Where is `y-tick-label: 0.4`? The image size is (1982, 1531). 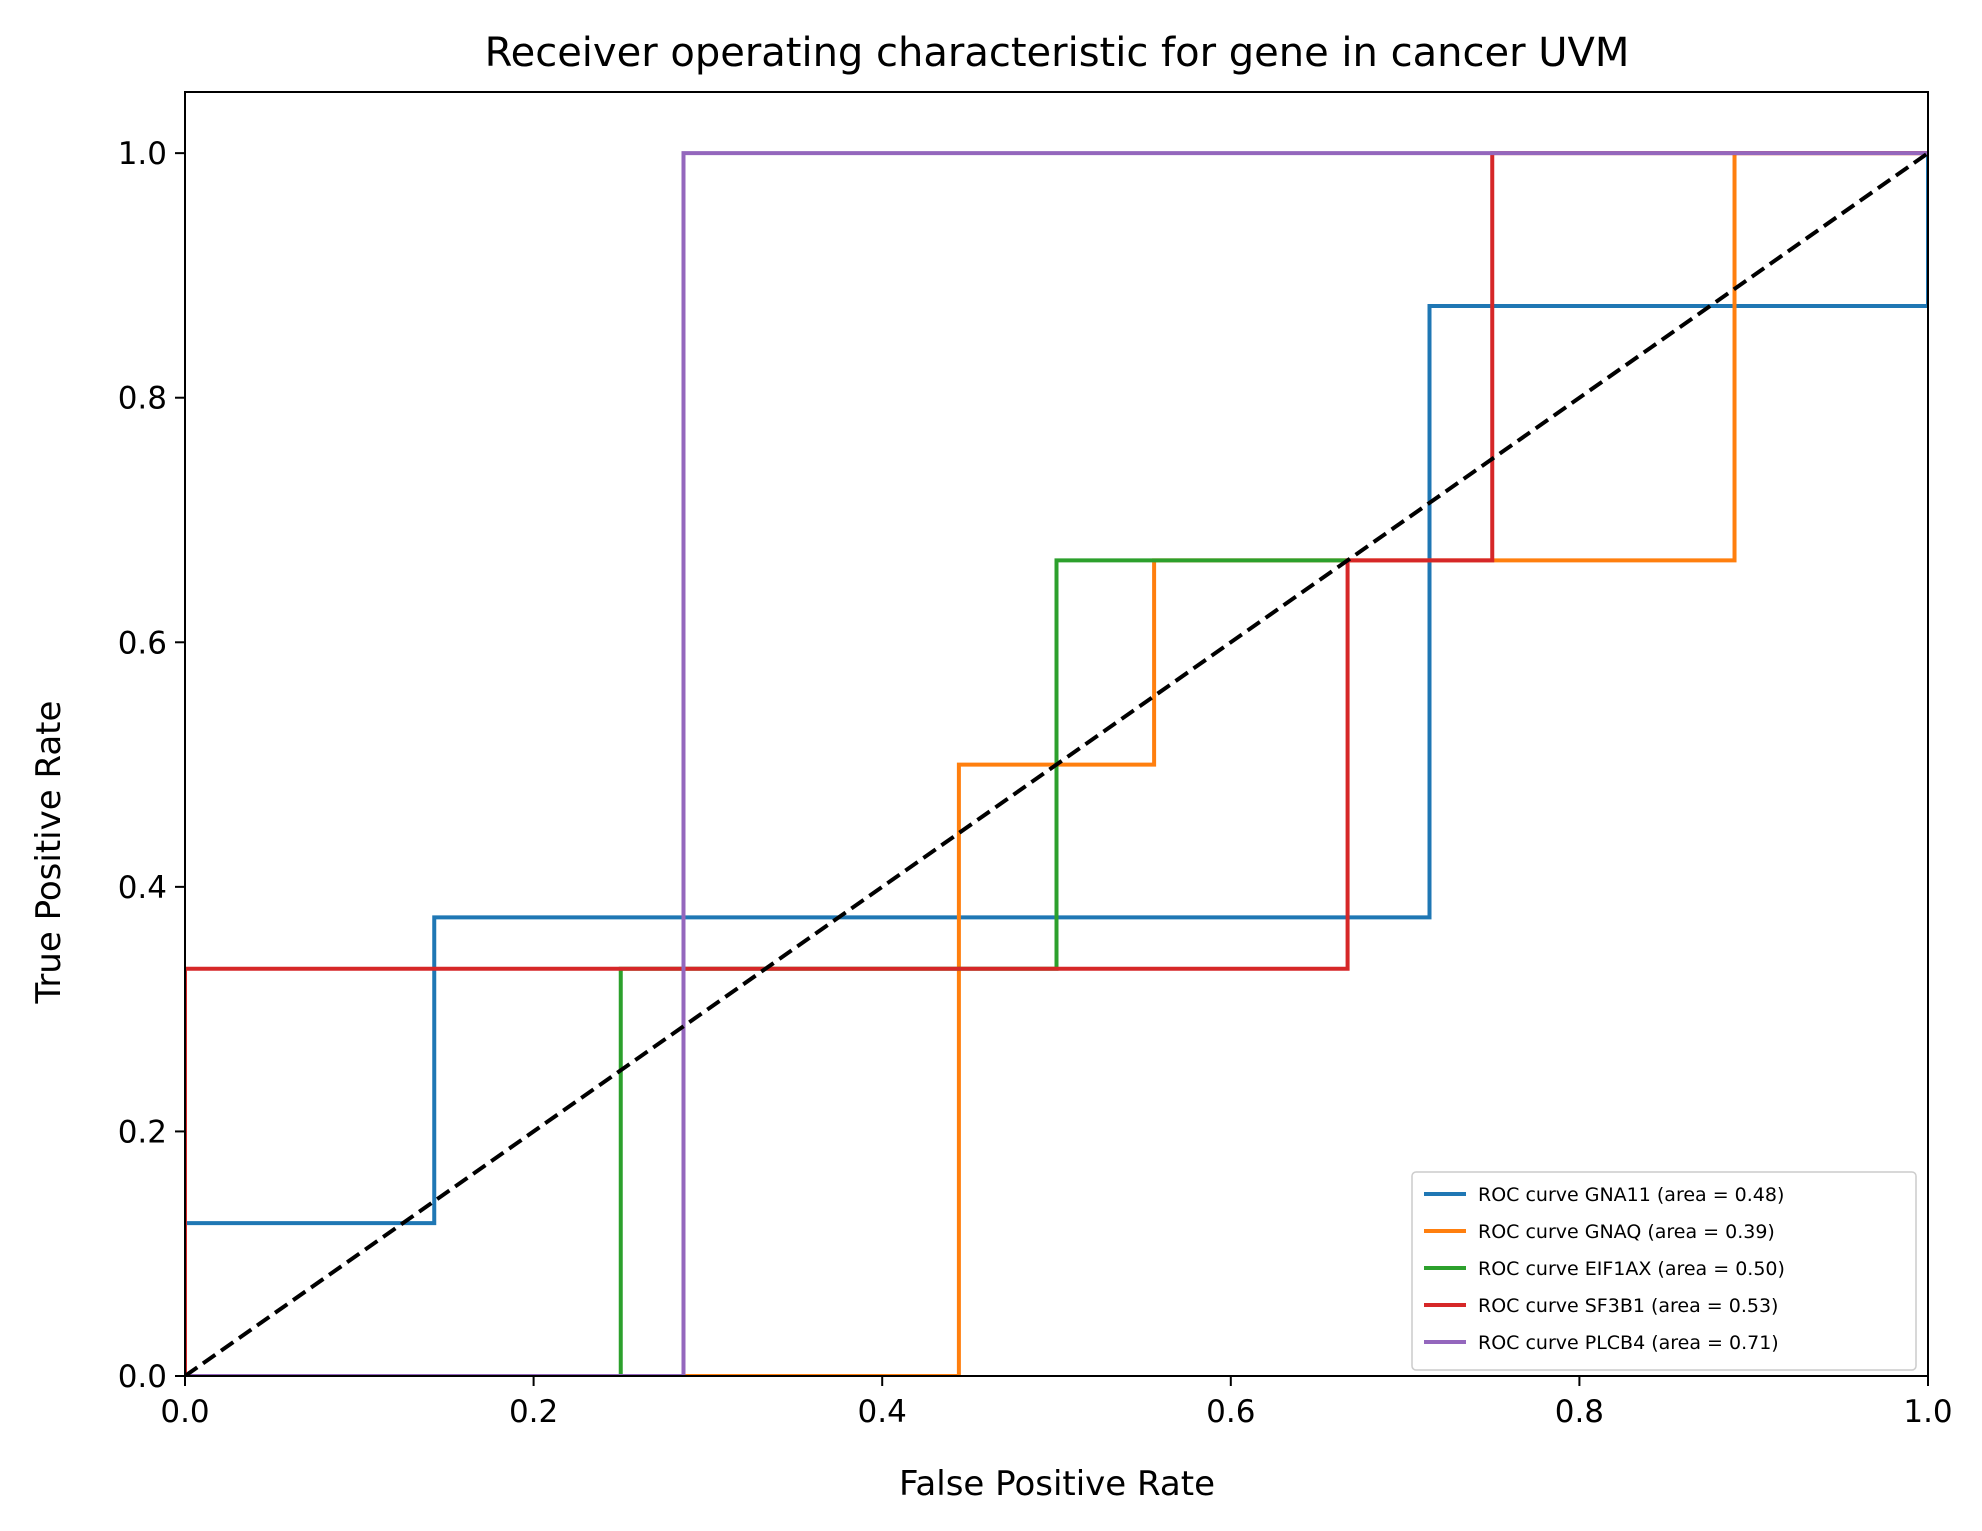 y-tick-label: 0.4 is located at coordinates (142, 888).